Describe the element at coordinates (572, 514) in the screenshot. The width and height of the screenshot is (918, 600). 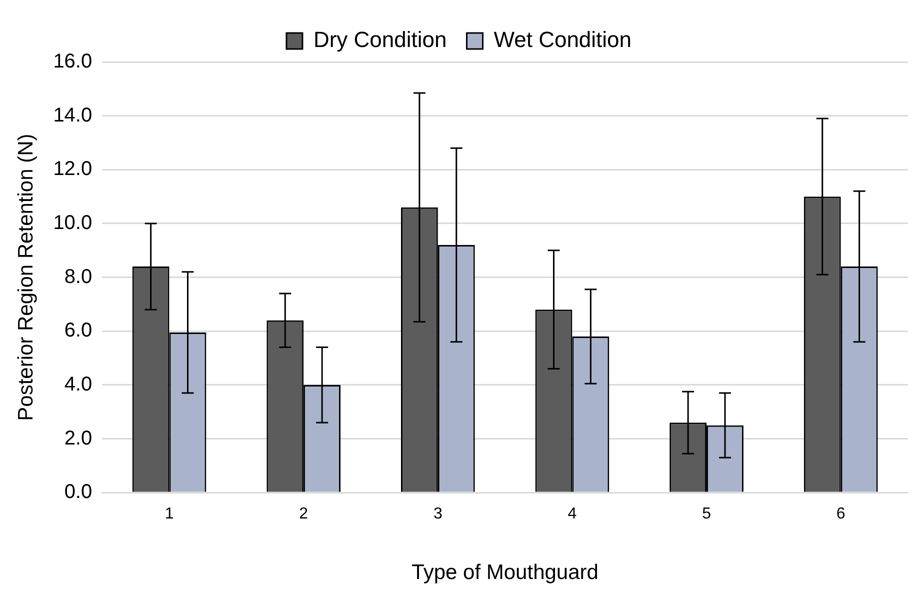
I see `x-tick-label: 4` at that location.